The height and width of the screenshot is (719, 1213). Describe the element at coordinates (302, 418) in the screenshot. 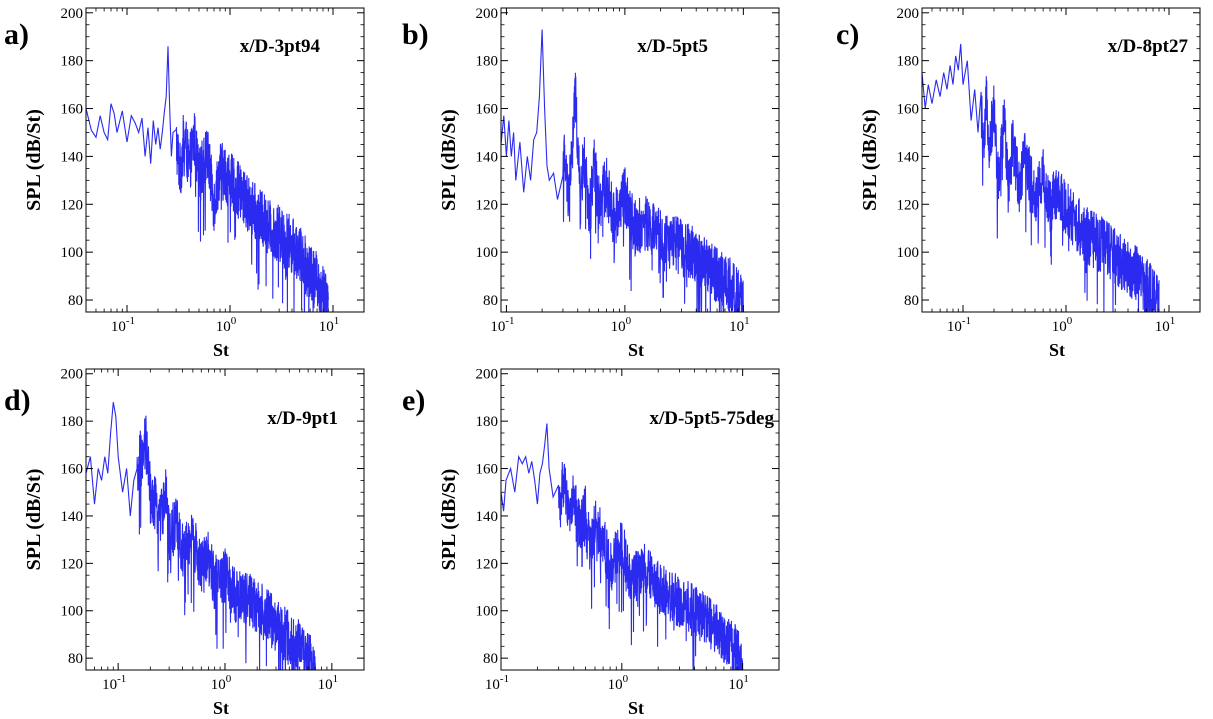

I see `panel-annotation: x/D-9pt1` at that location.